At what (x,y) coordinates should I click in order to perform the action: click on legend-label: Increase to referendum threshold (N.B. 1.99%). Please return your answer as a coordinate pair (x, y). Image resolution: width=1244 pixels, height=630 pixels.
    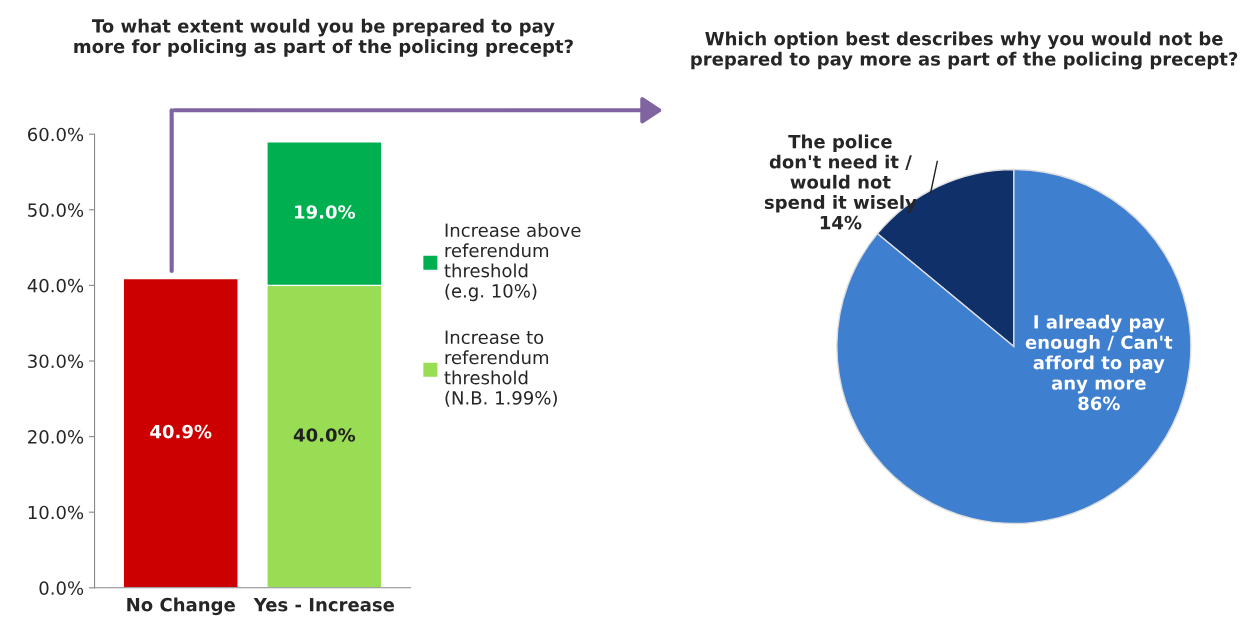
    Looking at the image, I should click on (500, 368).